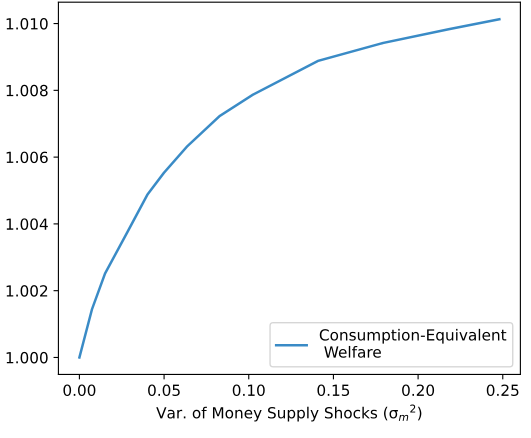 The image size is (531, 438). I want to click on x-tick-label: 0.25, so click(502, 390).